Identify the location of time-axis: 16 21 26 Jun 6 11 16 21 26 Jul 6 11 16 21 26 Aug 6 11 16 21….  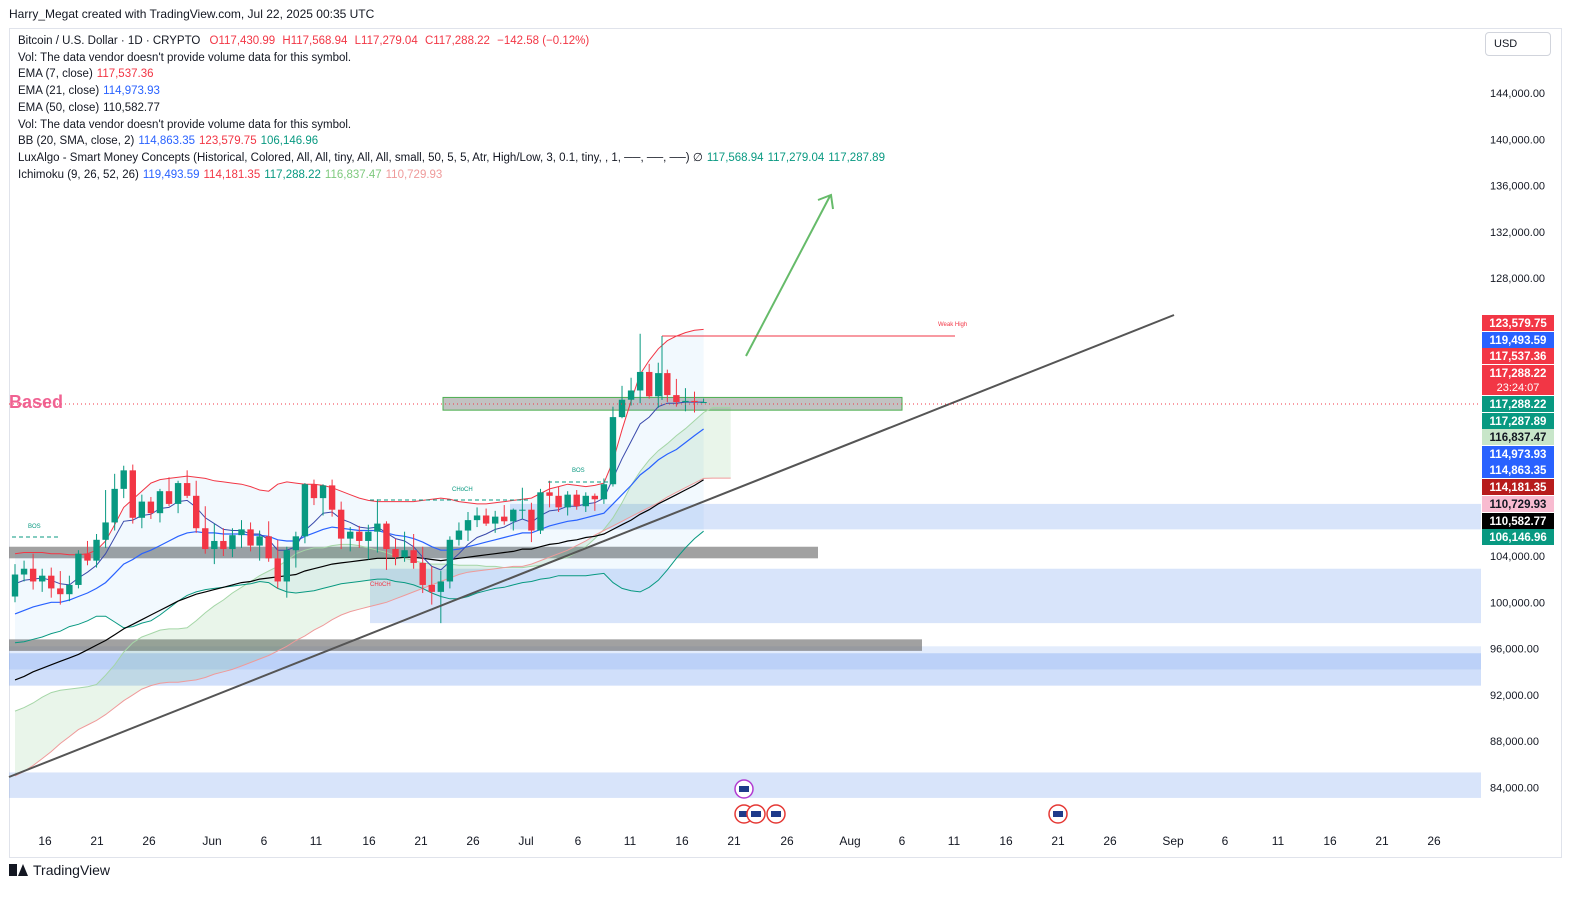
(739, 841).